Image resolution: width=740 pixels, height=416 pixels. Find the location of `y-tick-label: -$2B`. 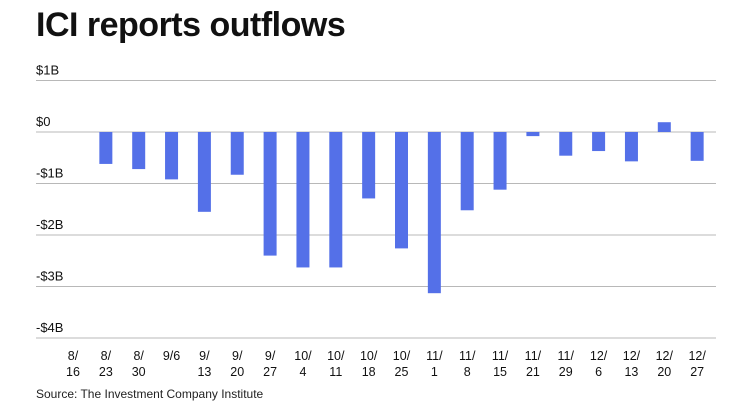

y-tick-label: -$2B is located at coordinates (49, 224).